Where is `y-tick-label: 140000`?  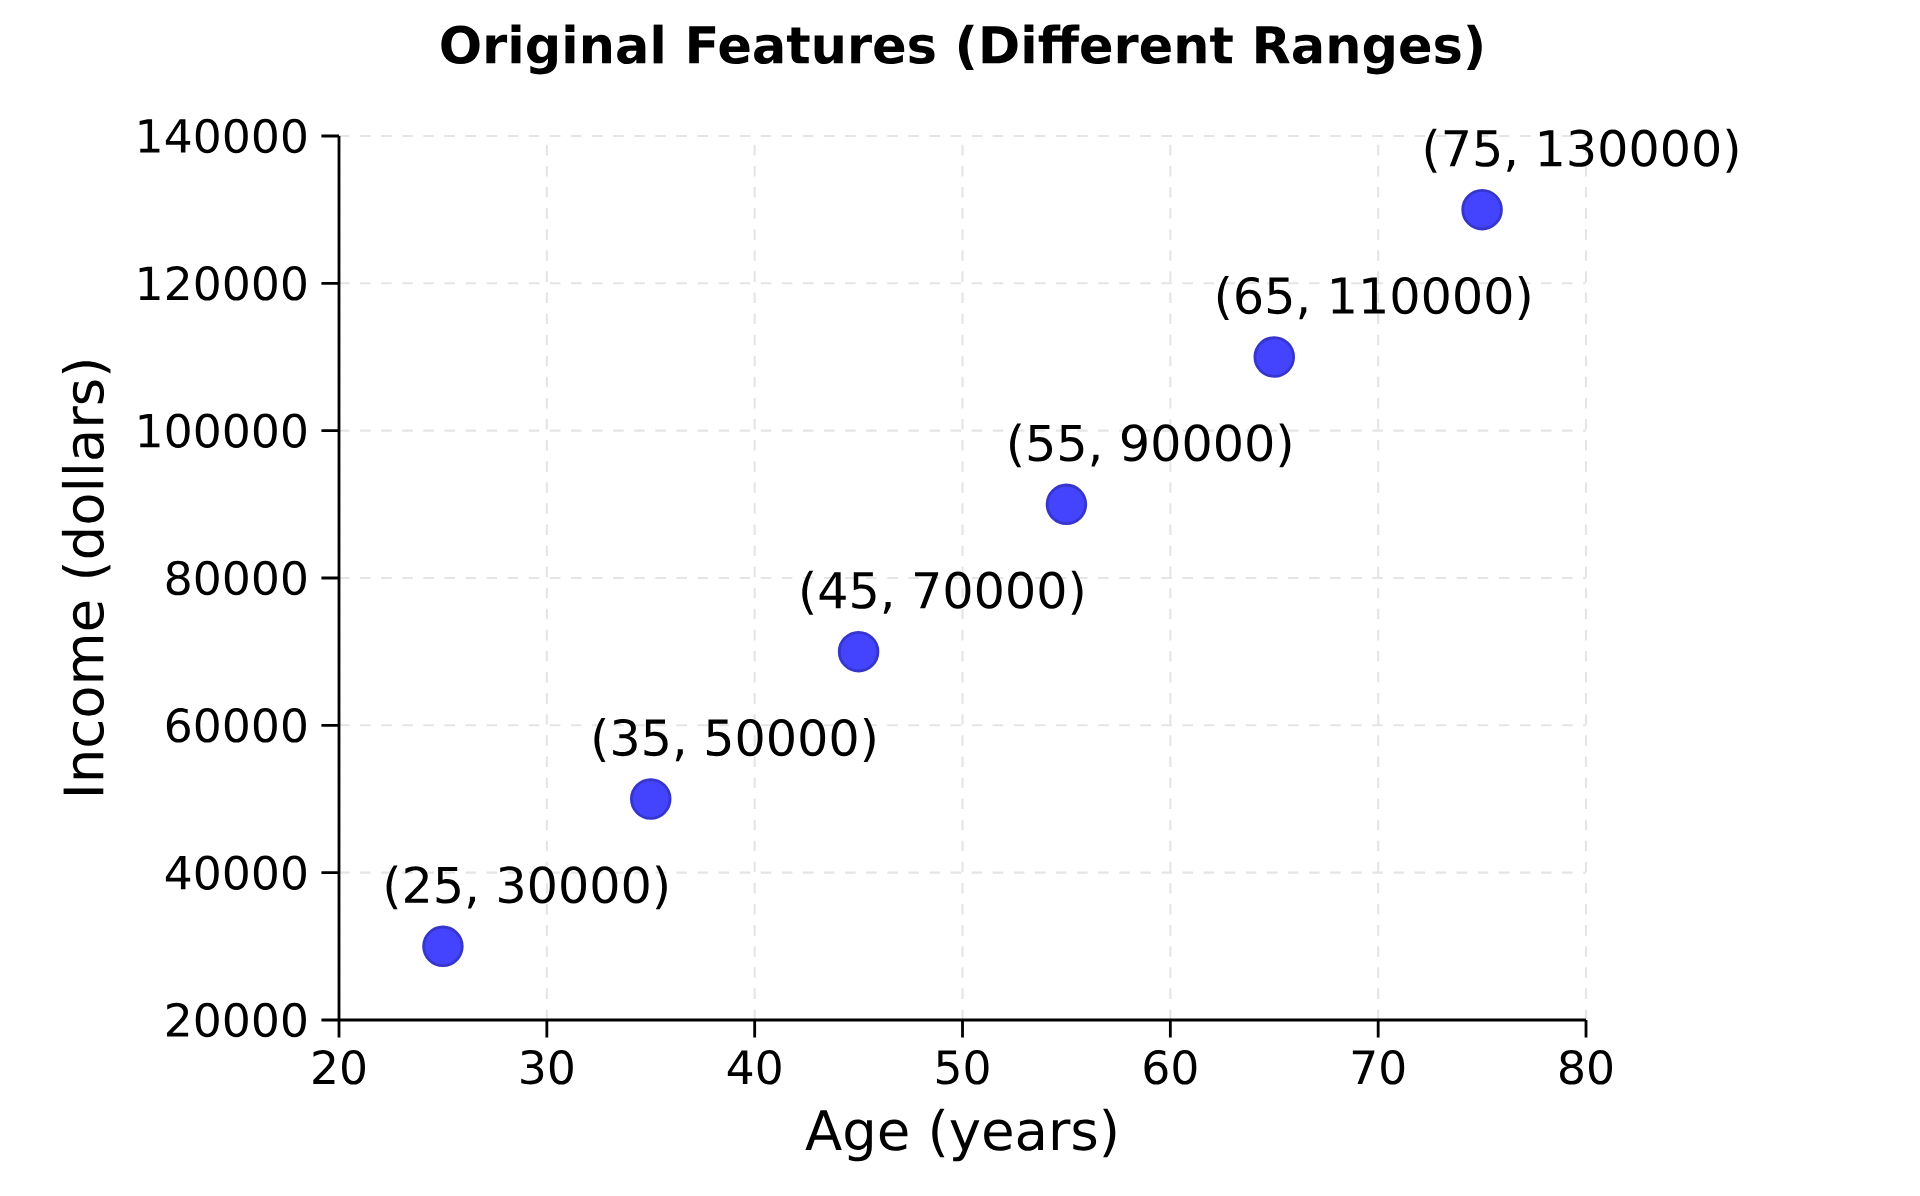 y-tick-label: 140000 is located at coordinates (222, 136).